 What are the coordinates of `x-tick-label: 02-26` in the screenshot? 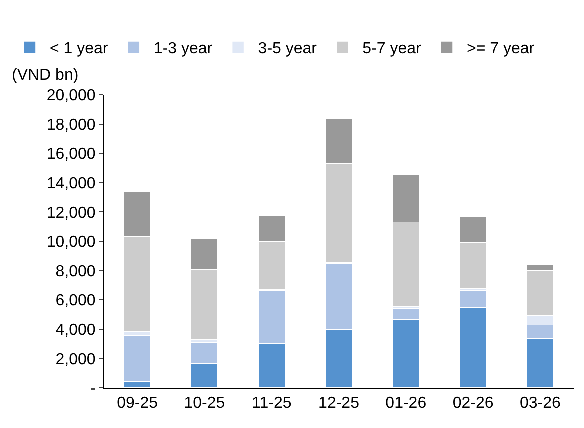 It's located at (473, 403).